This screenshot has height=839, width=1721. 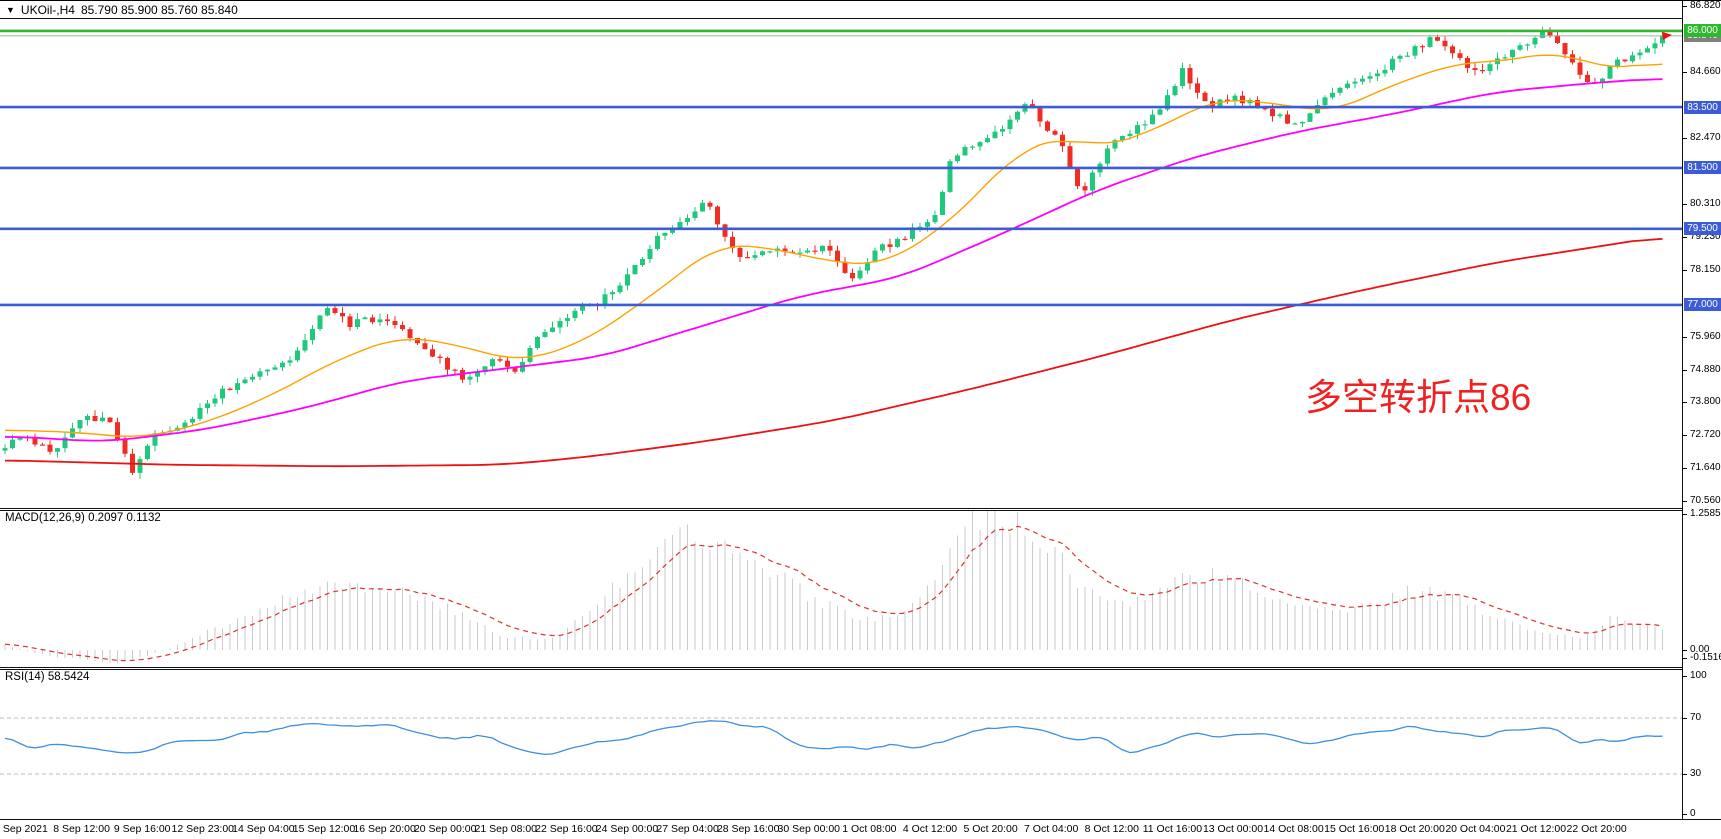 What do you see at coordinates (324, 829) in the screenshot?
I see `time-label: 15 Sep 12:00` at bounding box center [324, 829].